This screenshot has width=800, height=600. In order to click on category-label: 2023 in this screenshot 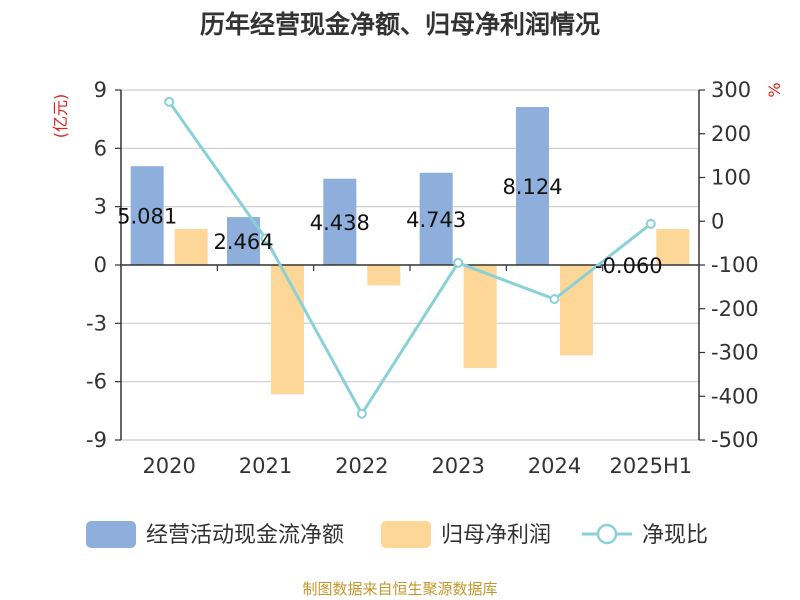, I will do `click(457, 466)`.